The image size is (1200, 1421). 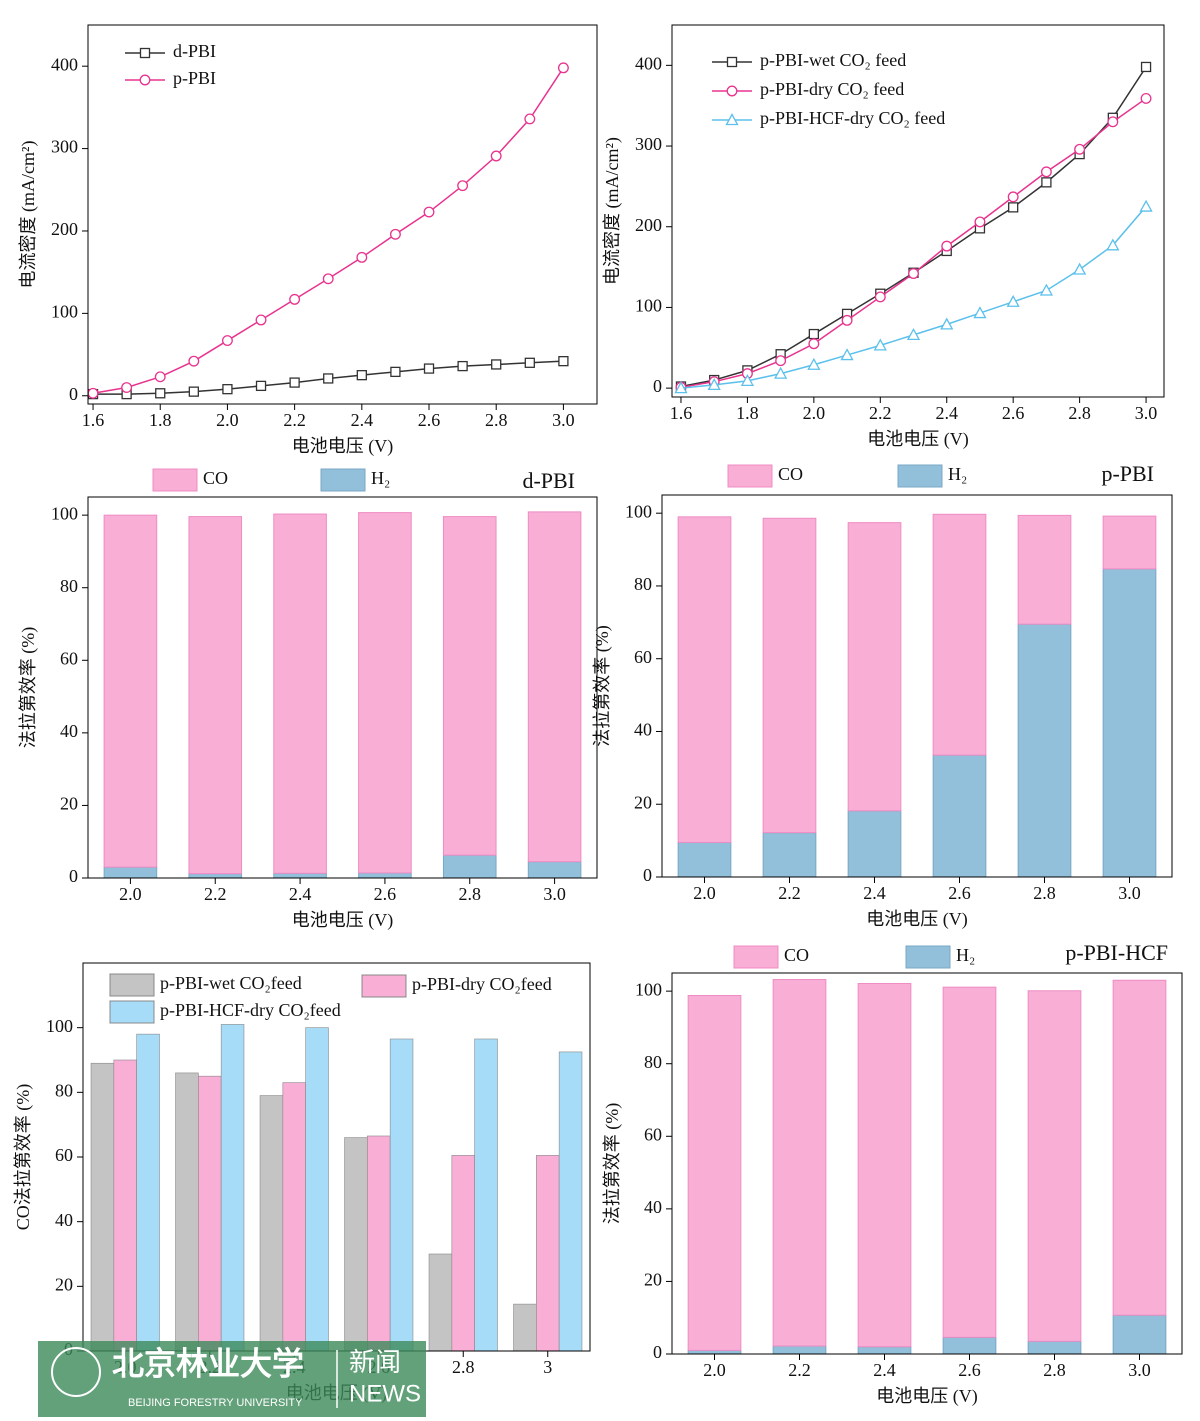 I want to click on watermark-name: 北京林业大学, so click(x=208, y=1363).